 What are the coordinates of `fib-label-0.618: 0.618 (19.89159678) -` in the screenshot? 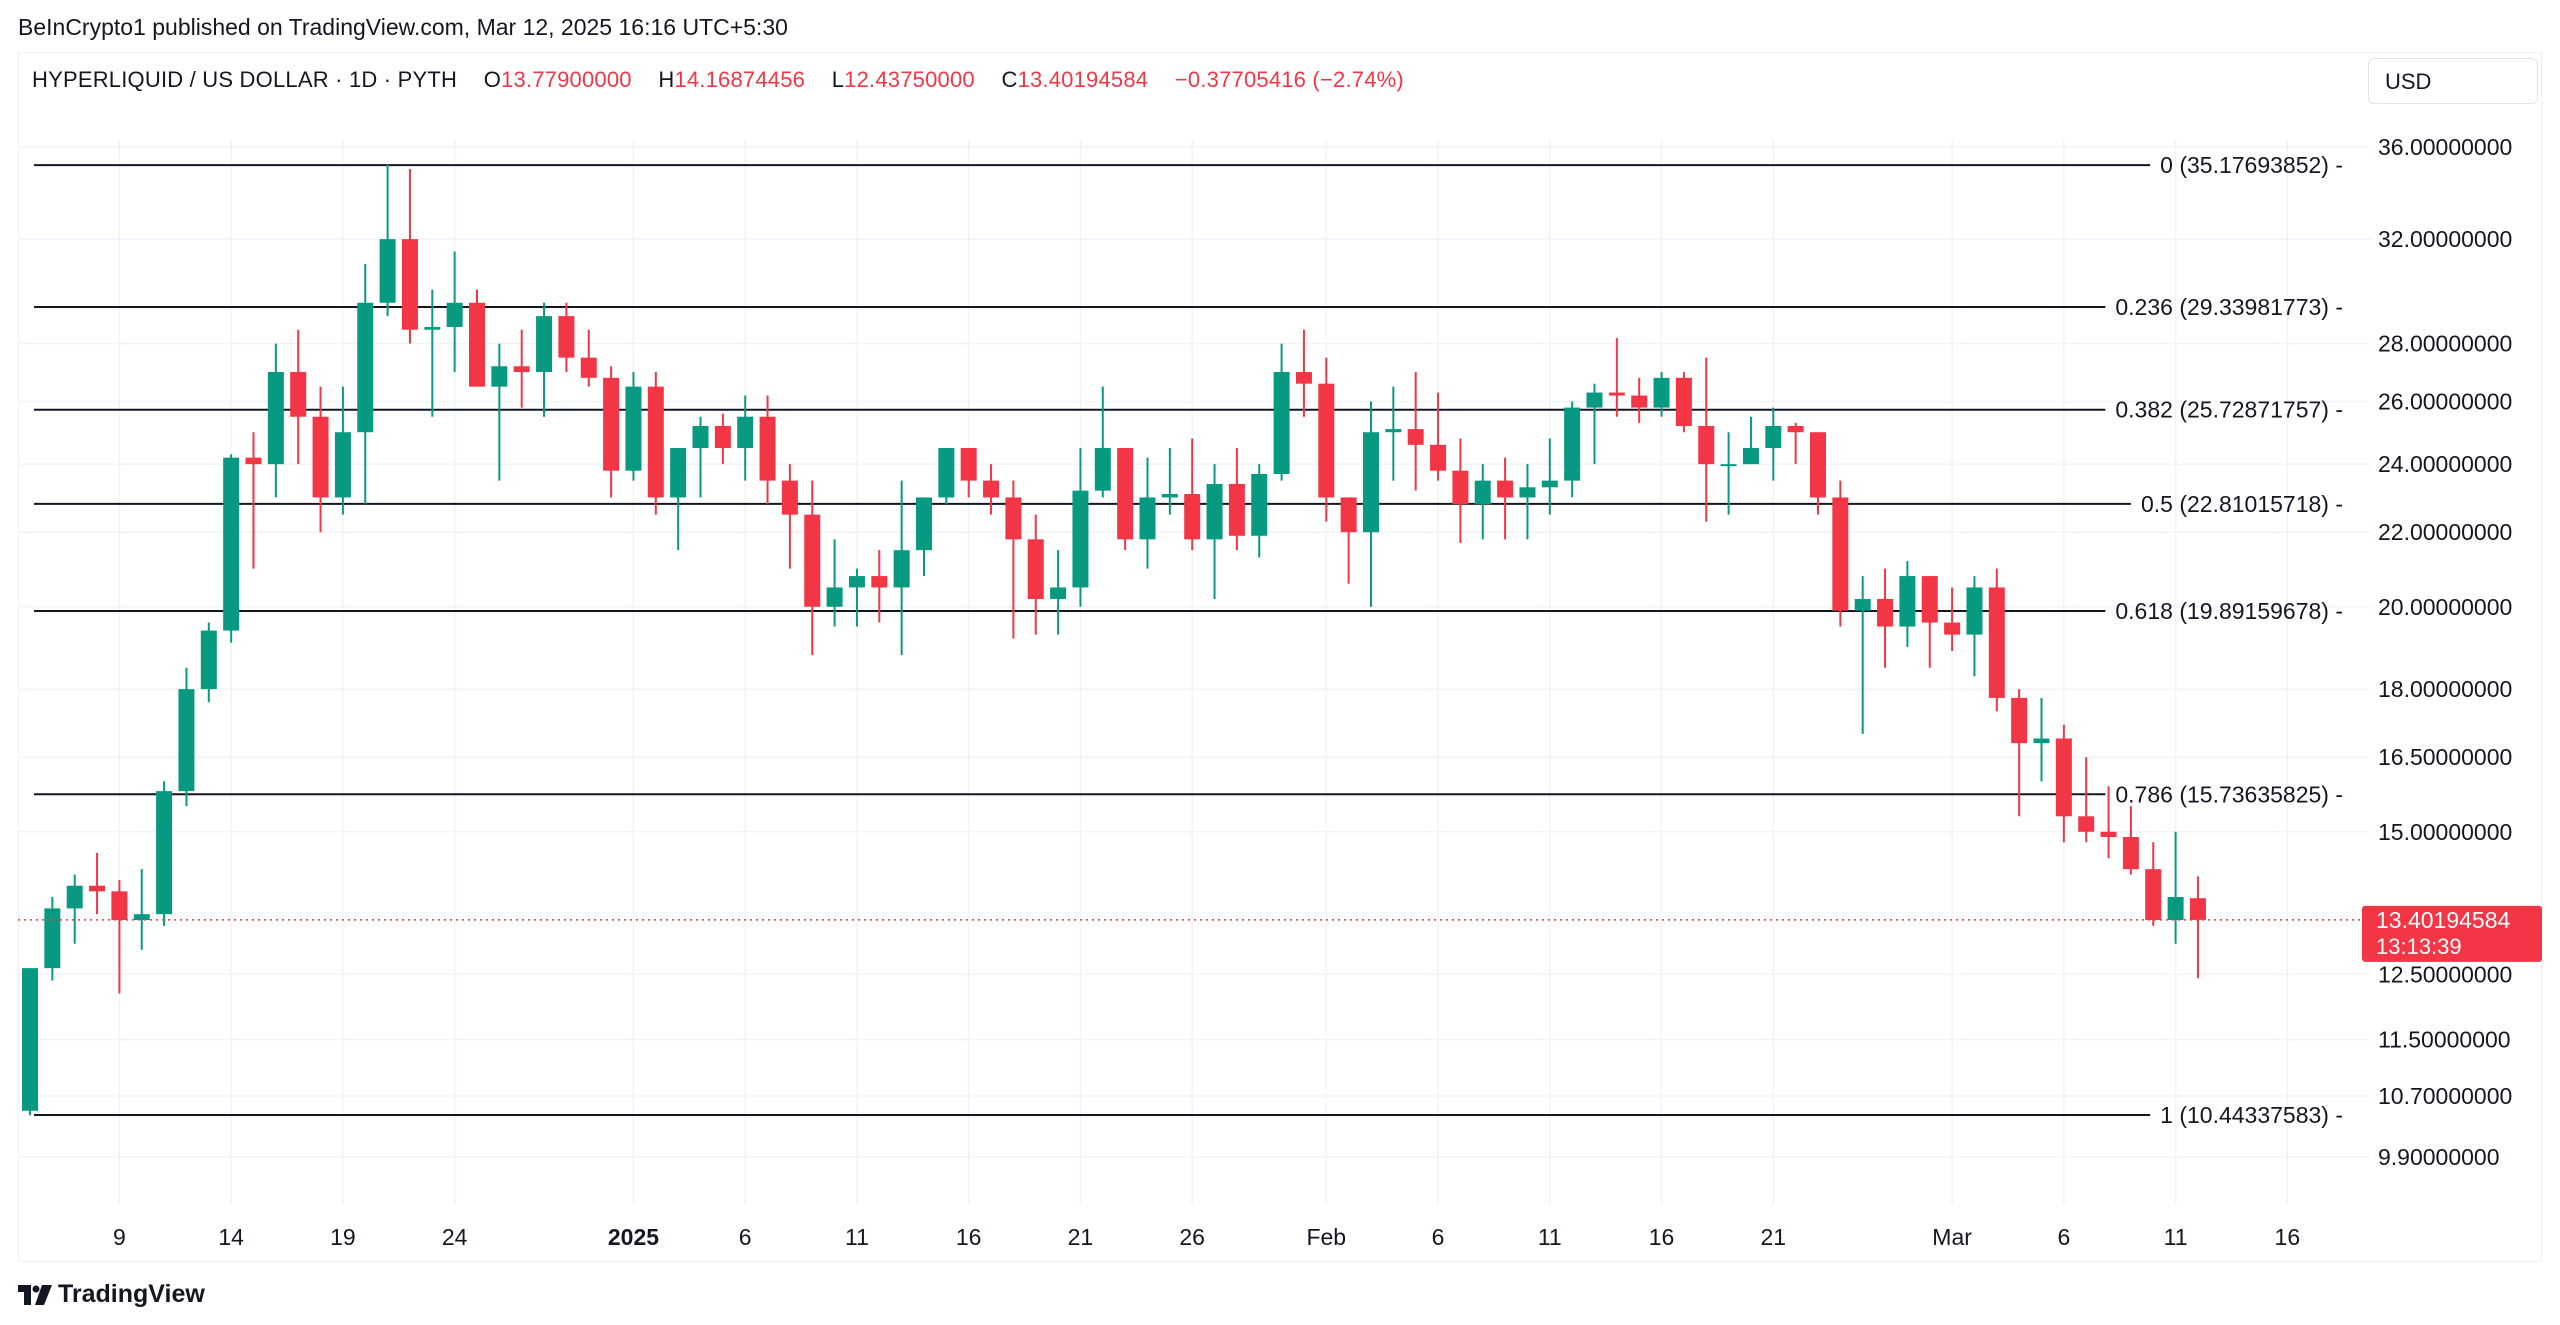 It's located at (2229, 611).